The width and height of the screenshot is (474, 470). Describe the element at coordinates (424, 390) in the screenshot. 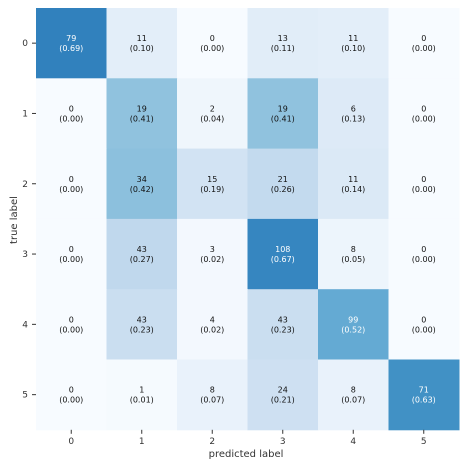

I see `cell-count-label: 71` at that location.